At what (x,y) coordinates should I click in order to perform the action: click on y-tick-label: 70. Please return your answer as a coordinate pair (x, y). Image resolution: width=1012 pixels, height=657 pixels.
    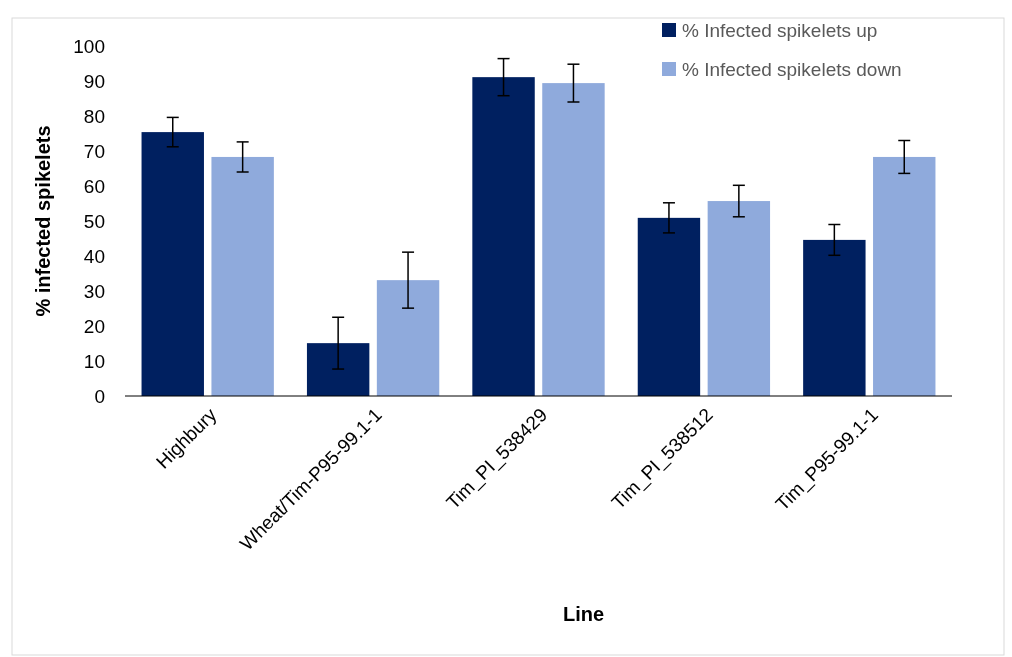
    Looking at the image, I should click on (94, 151).